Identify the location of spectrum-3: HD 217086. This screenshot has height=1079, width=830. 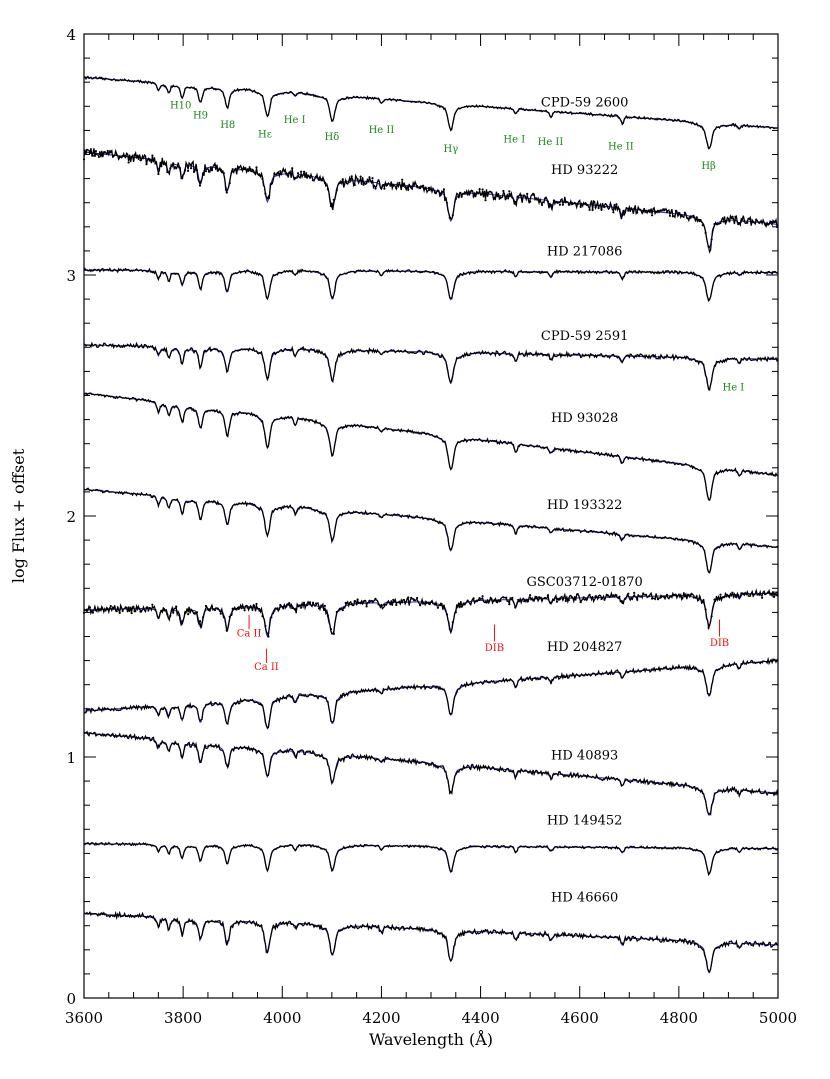
(431, 274).